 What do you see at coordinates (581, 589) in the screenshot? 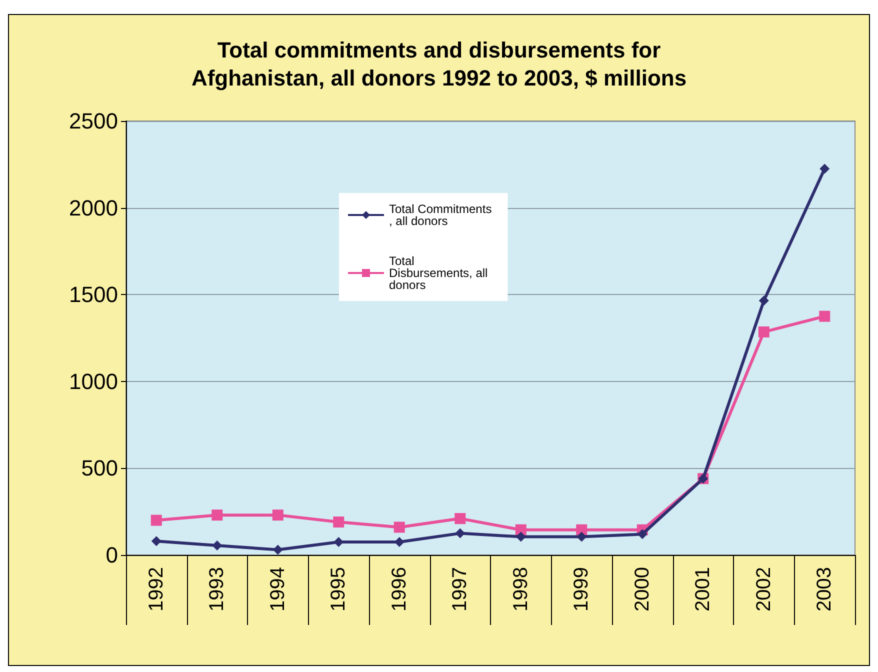
I see `x-tick-label: 1999` at bounding box center [581, 589].